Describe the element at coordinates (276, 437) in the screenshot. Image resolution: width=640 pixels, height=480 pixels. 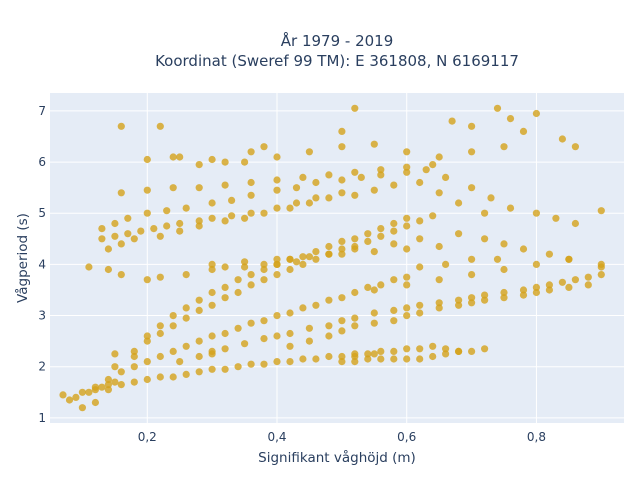
I see `x-tick-label: 0,4` at that location.